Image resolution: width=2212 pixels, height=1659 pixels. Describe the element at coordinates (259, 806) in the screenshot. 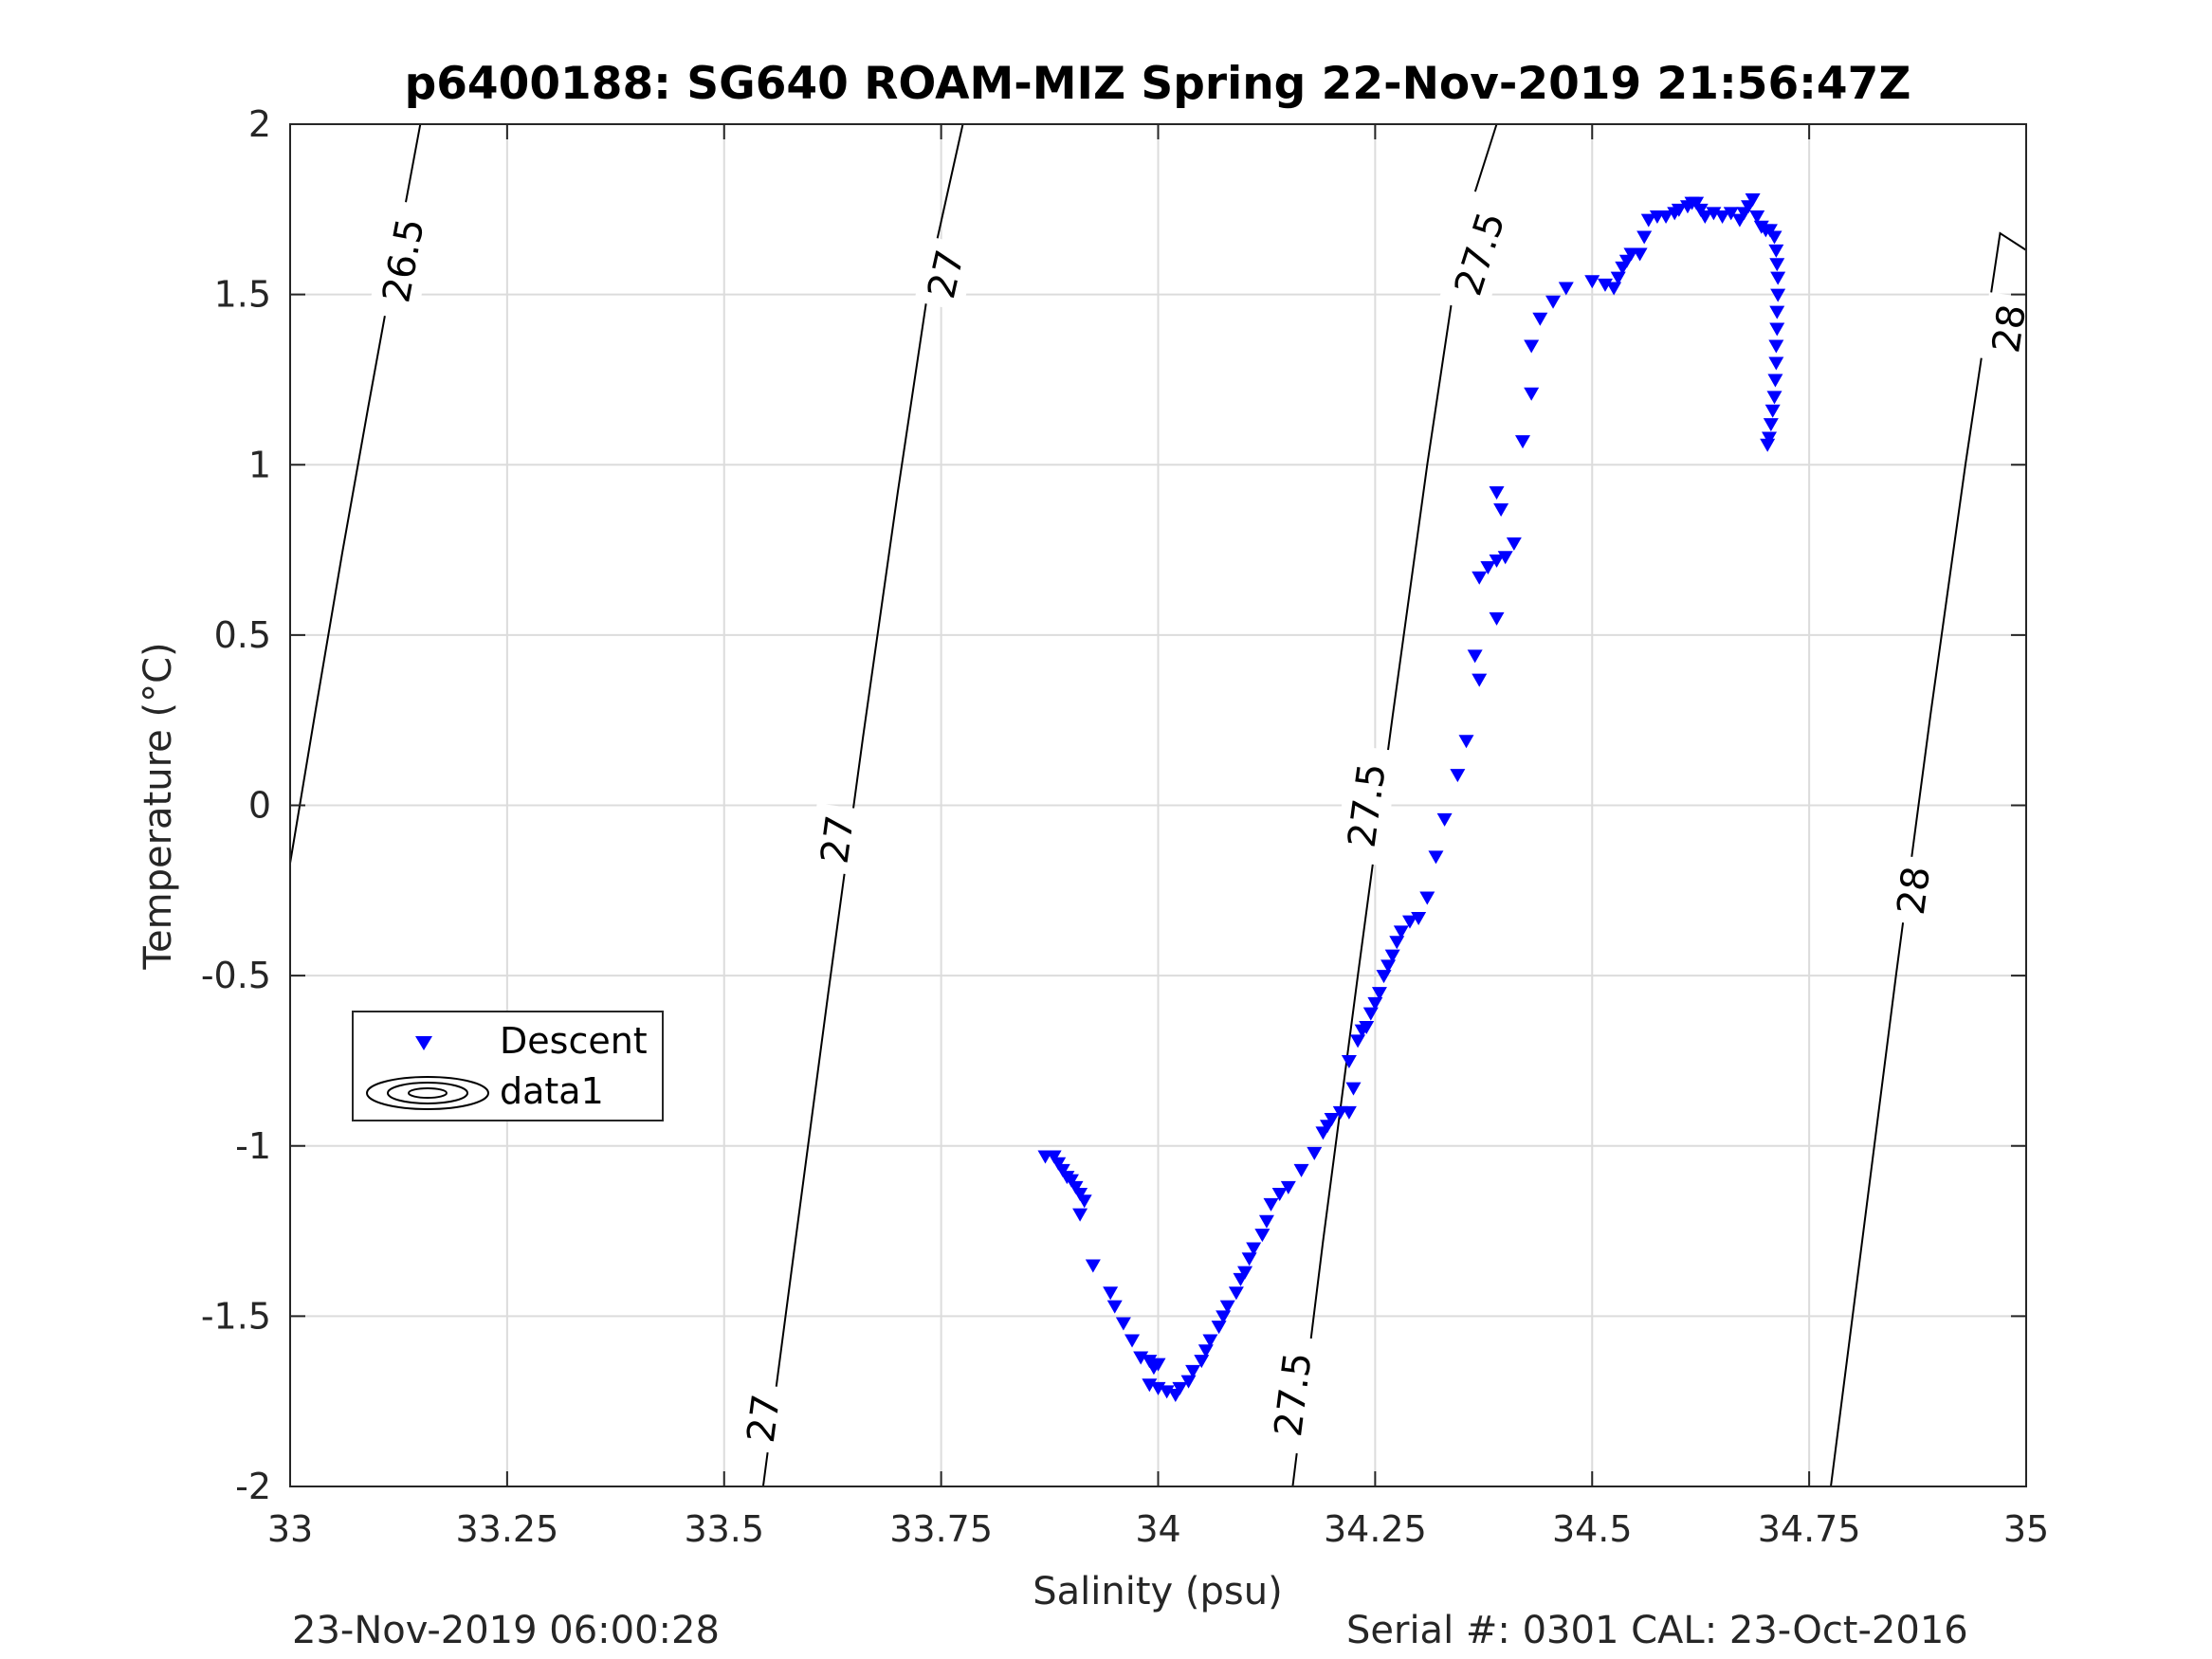

I see `y-tick-label: 0` at that location.